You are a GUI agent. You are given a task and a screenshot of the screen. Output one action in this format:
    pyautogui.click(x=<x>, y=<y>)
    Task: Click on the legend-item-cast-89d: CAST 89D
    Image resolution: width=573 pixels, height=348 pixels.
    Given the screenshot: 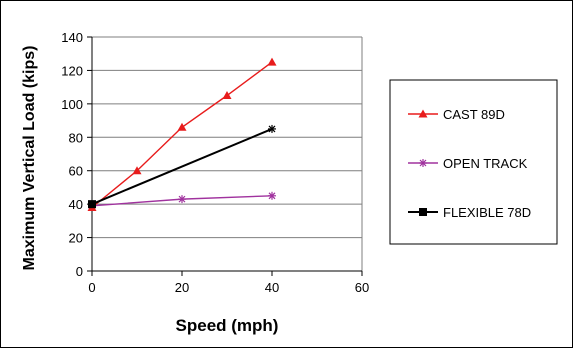 What is the action you would take?
    pyautogui.click(x=456, y=114)
    